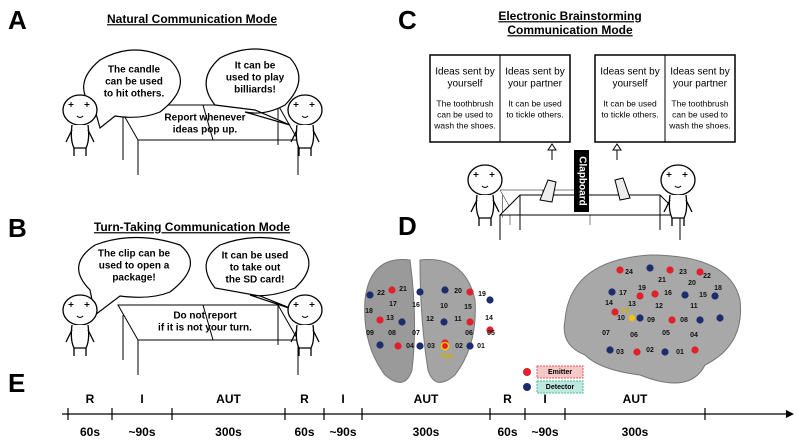 The width and height of the screenshot is (798, 448). What do you see at coordinates (692, 283) in the screenshot?
I see `channel-label: 20` at bounding box center [692, 283].